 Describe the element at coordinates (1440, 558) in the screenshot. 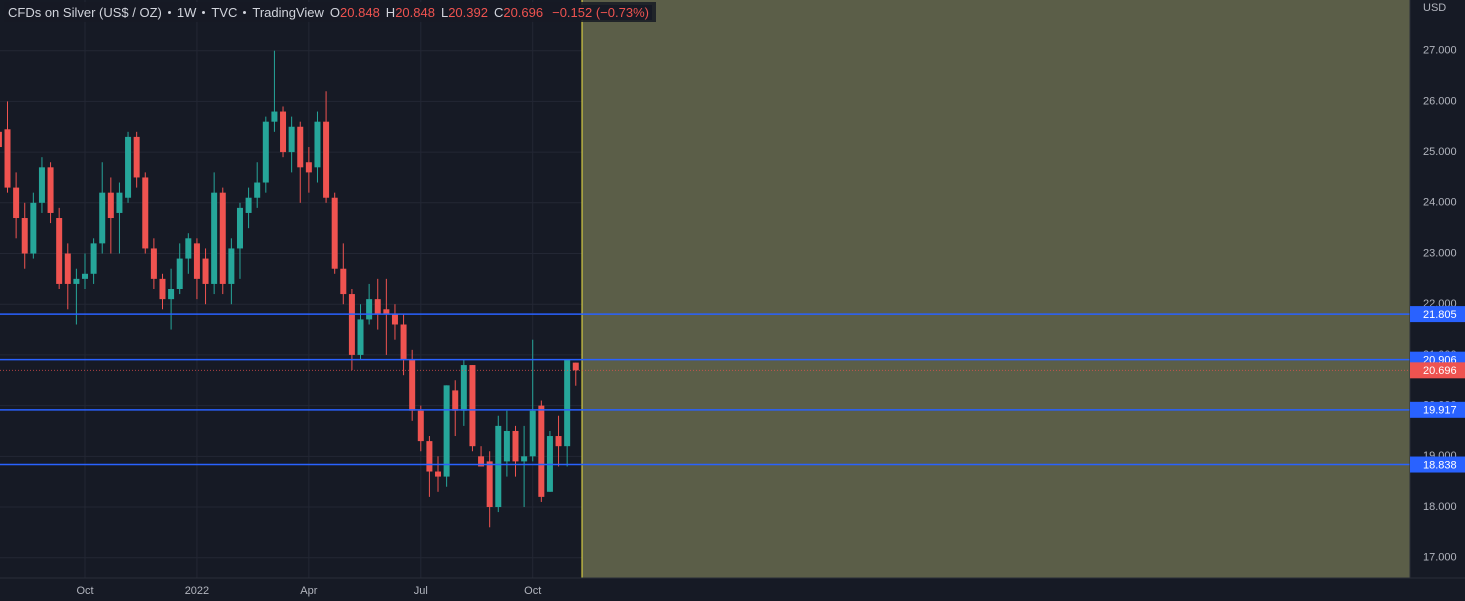

I see `y-tick-label: 17.000` at that location.